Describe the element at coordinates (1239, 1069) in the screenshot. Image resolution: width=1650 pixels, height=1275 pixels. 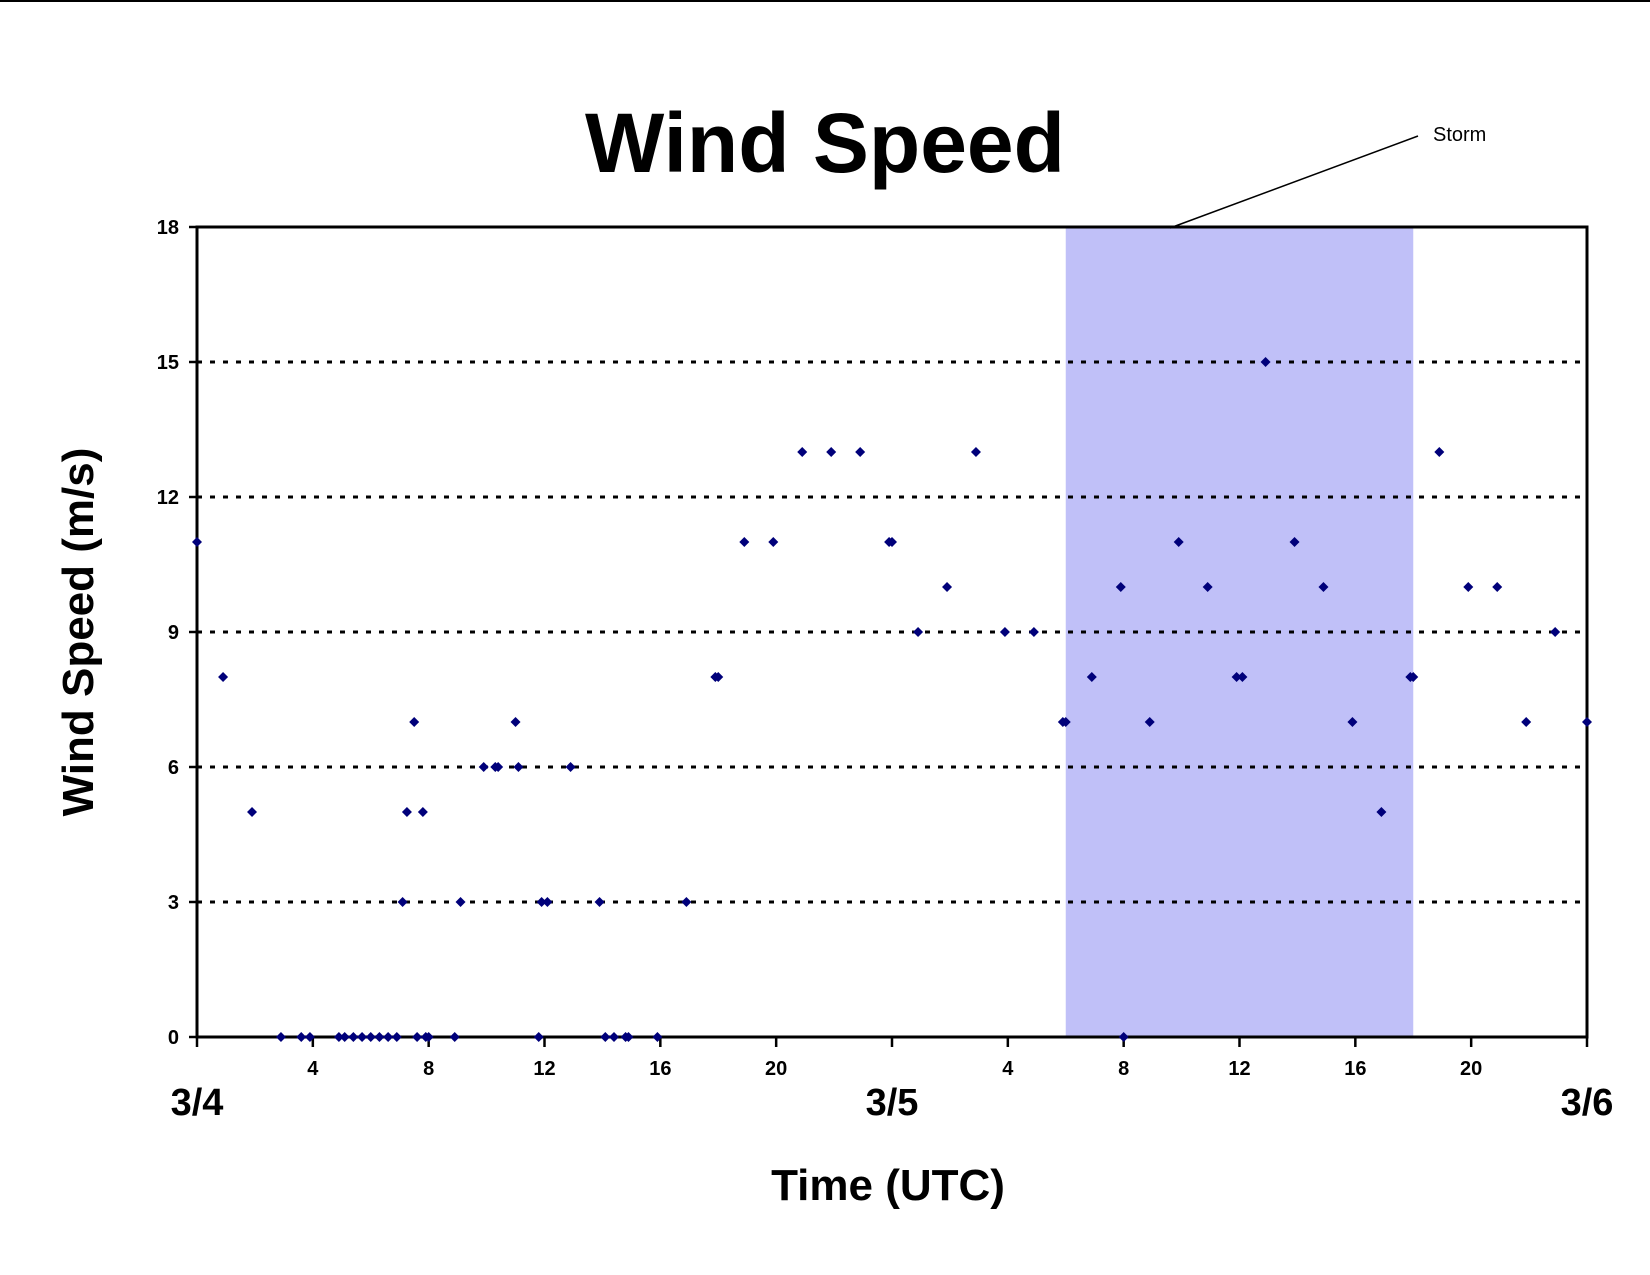
I see `x-tick-label-7: 12` at that location.